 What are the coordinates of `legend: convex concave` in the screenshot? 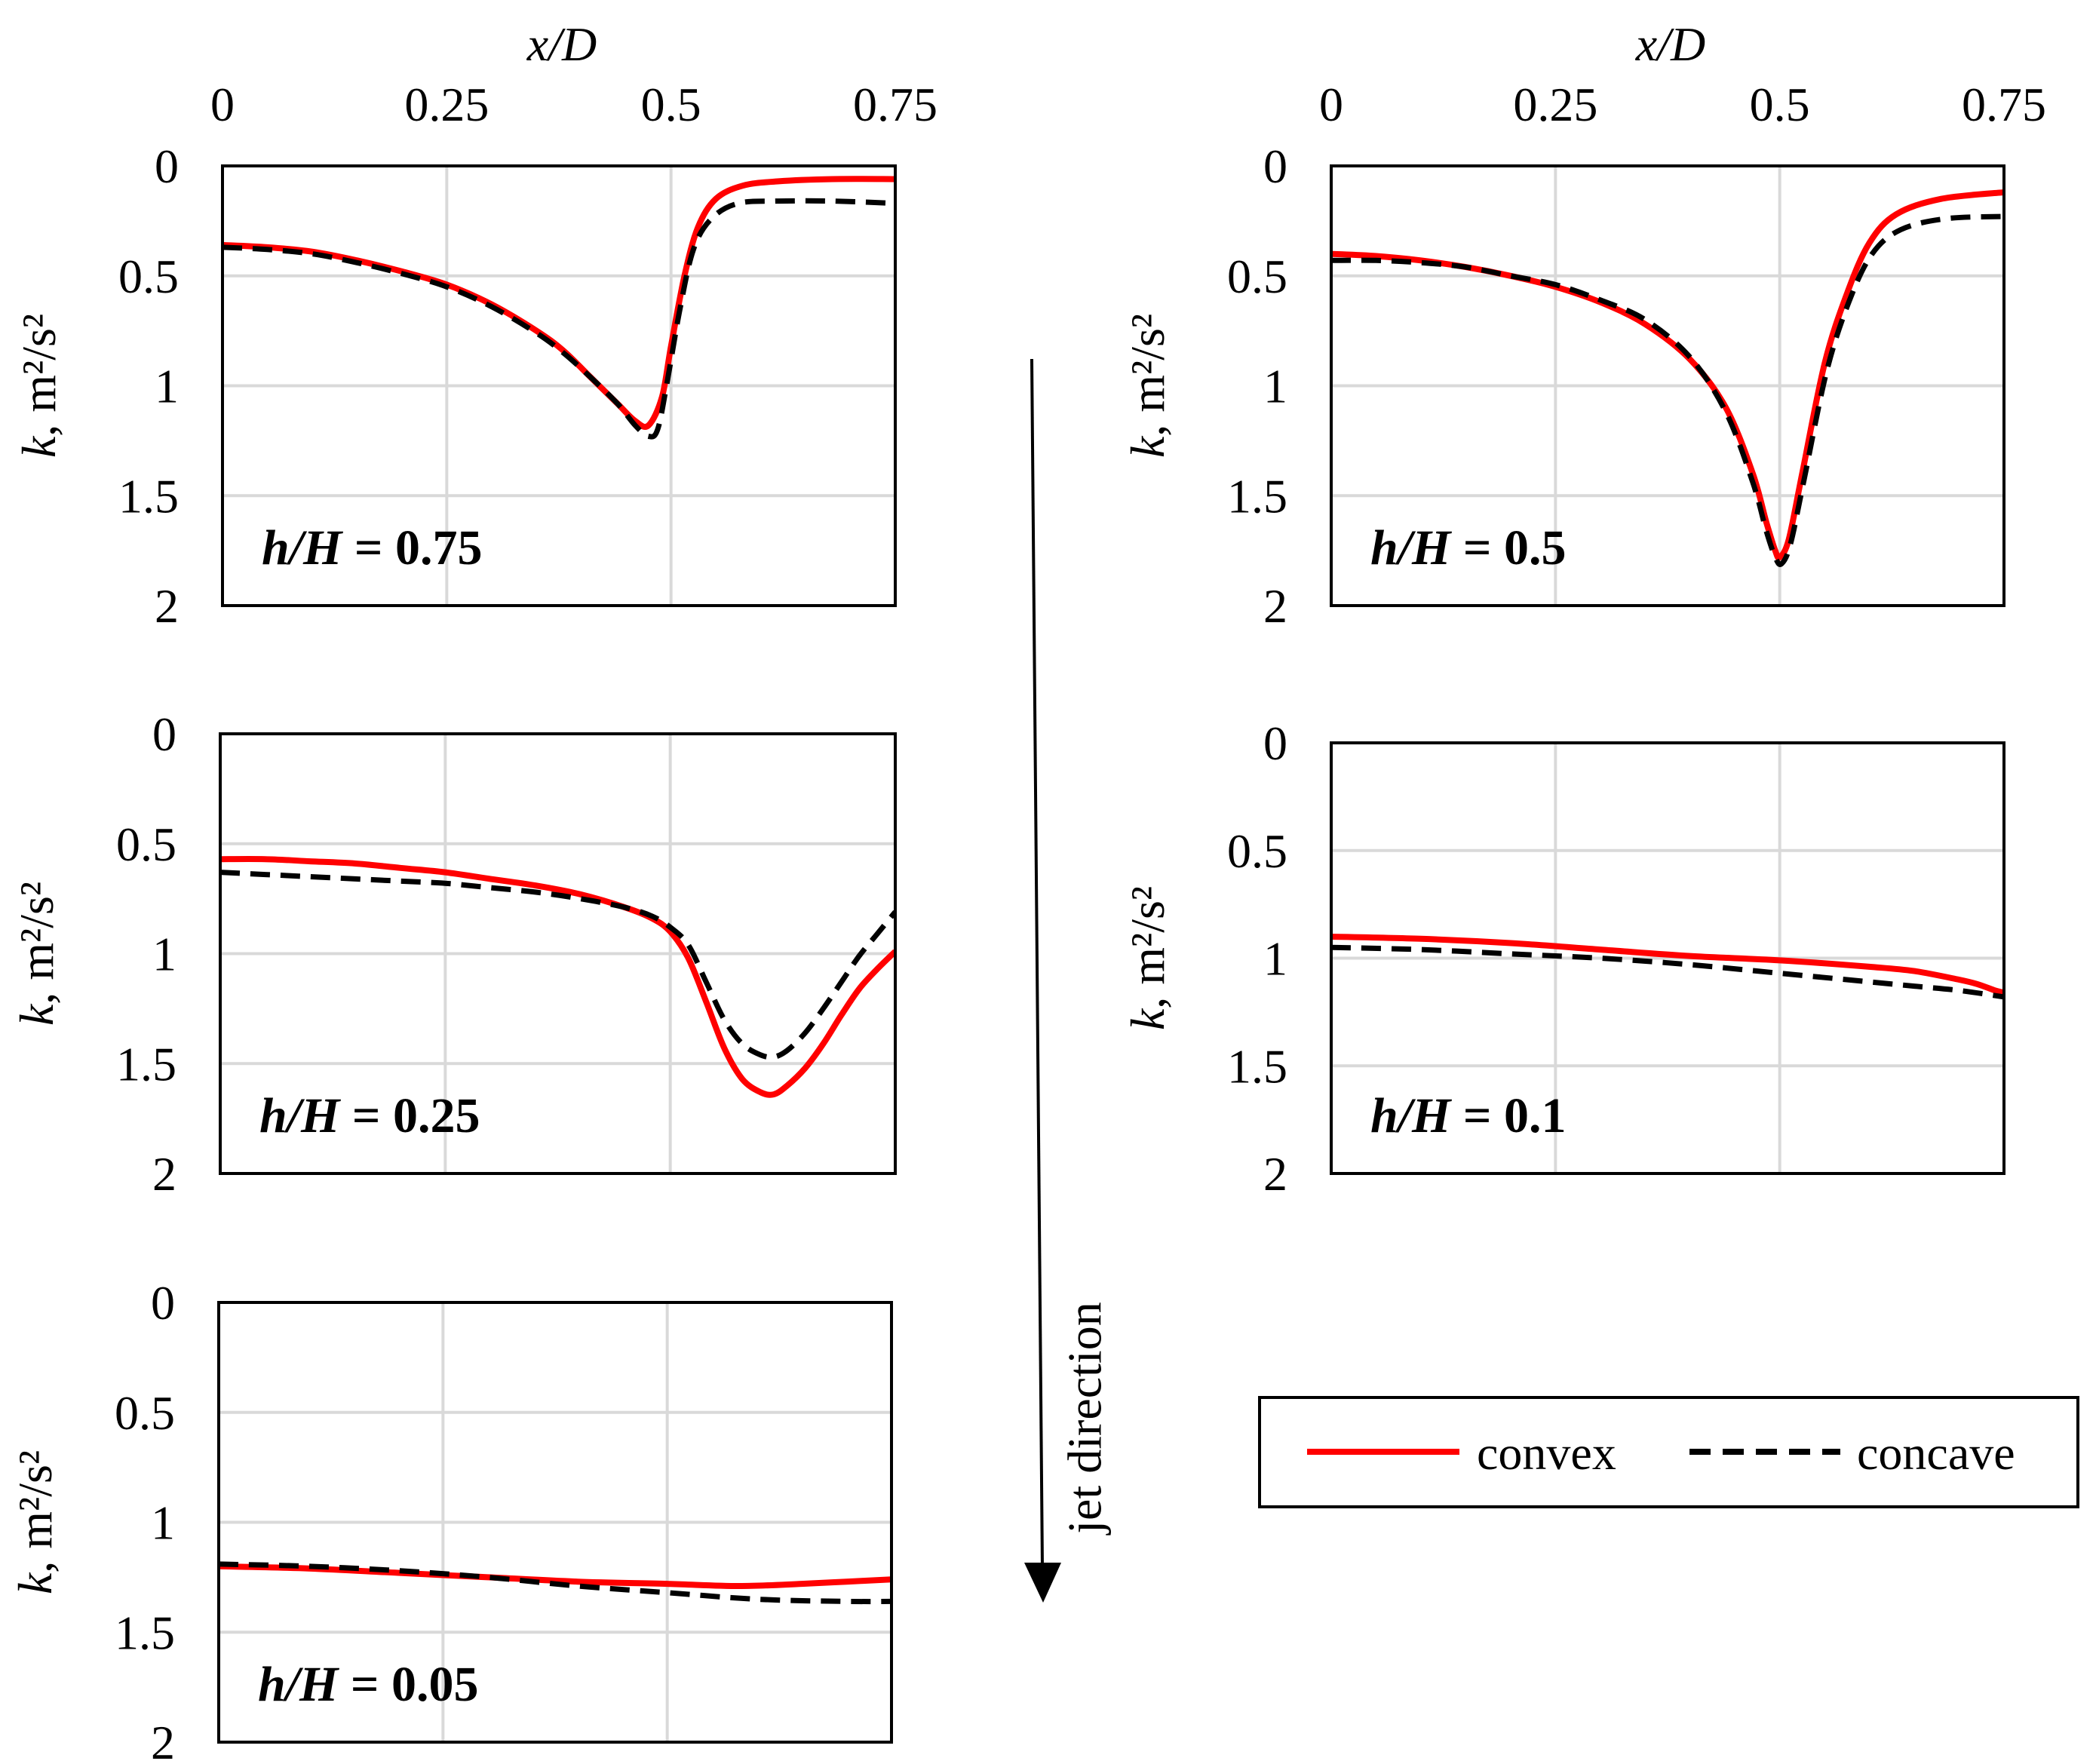 It's located at (1668, 1452).